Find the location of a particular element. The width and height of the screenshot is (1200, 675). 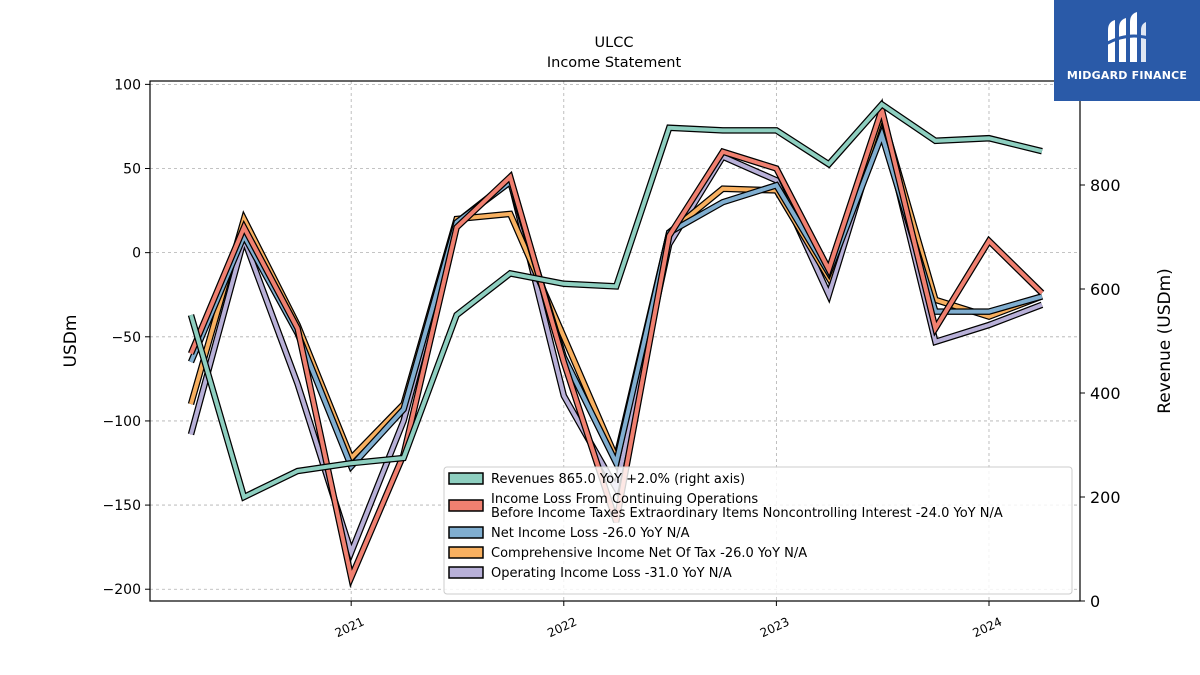

legend-label: Net Income Loss -26.0 YoY N/A is located at coordinates (590, 533).